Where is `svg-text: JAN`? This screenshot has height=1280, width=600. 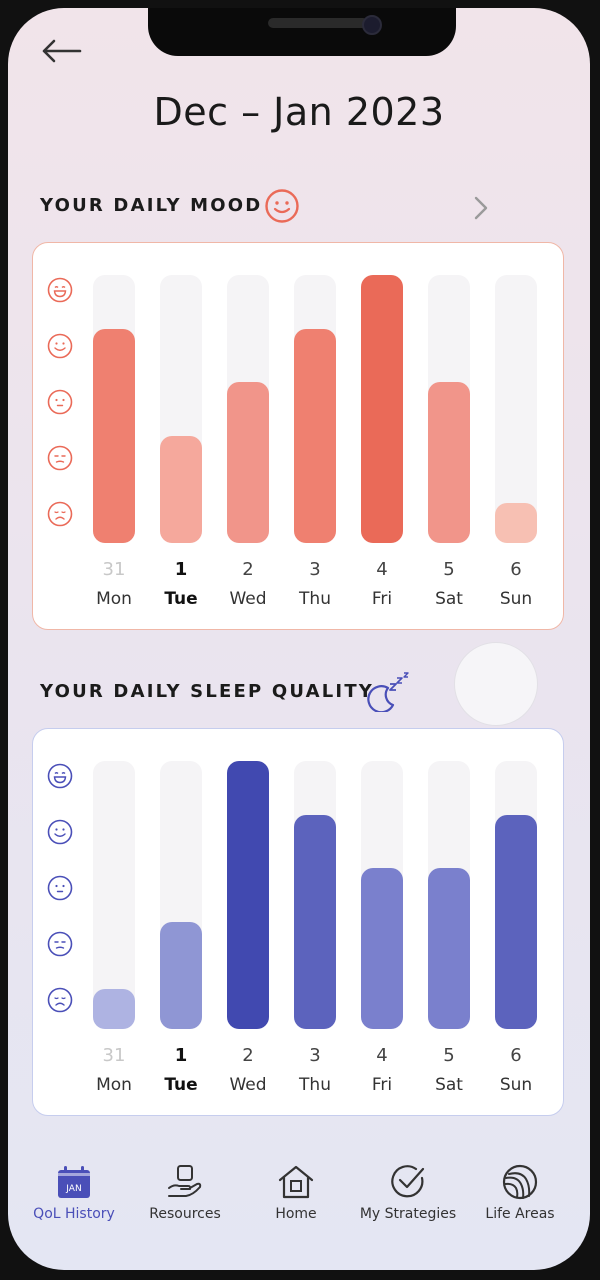 svg-text: JAN is located at coordinates (73, 1189).